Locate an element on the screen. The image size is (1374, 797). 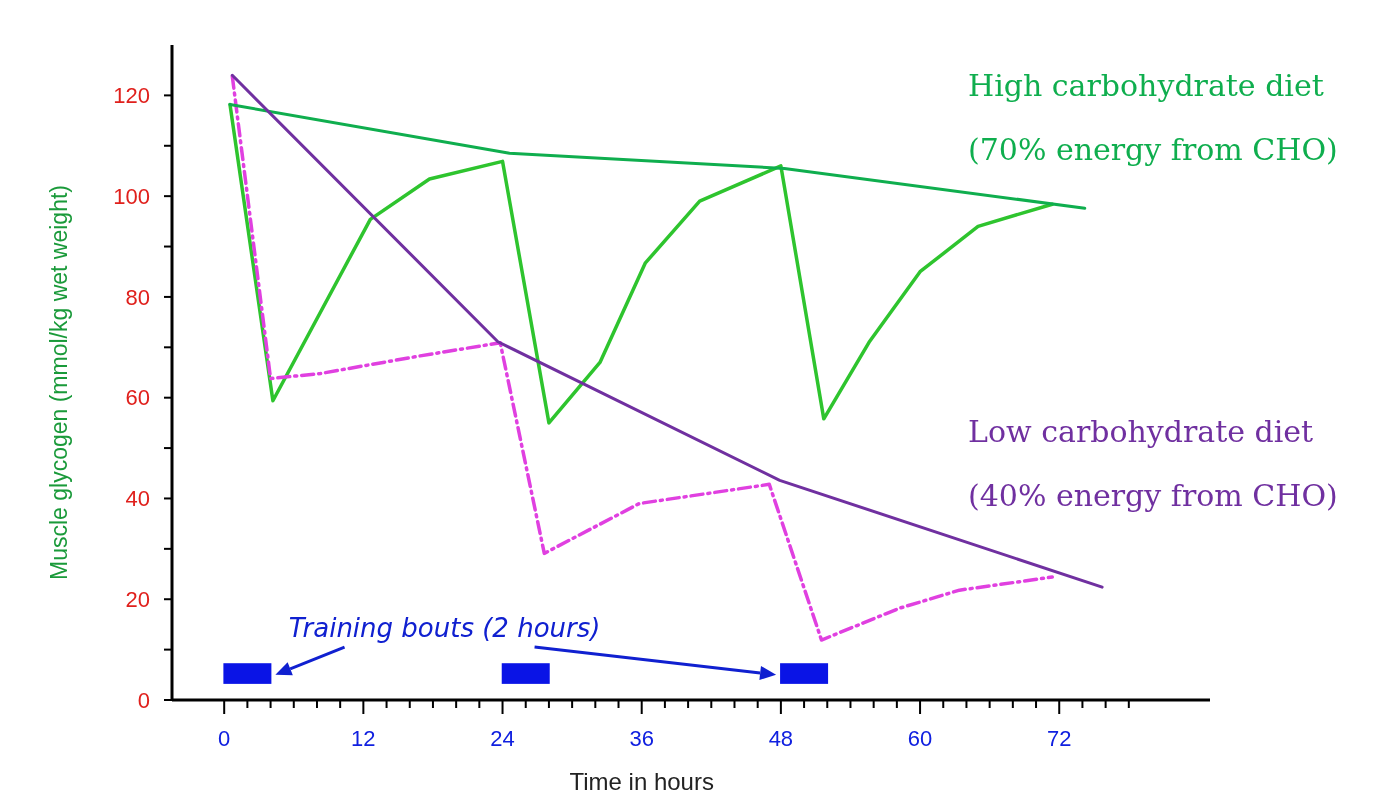
y-tick-label: 80 is located at coordinates (137, 297).